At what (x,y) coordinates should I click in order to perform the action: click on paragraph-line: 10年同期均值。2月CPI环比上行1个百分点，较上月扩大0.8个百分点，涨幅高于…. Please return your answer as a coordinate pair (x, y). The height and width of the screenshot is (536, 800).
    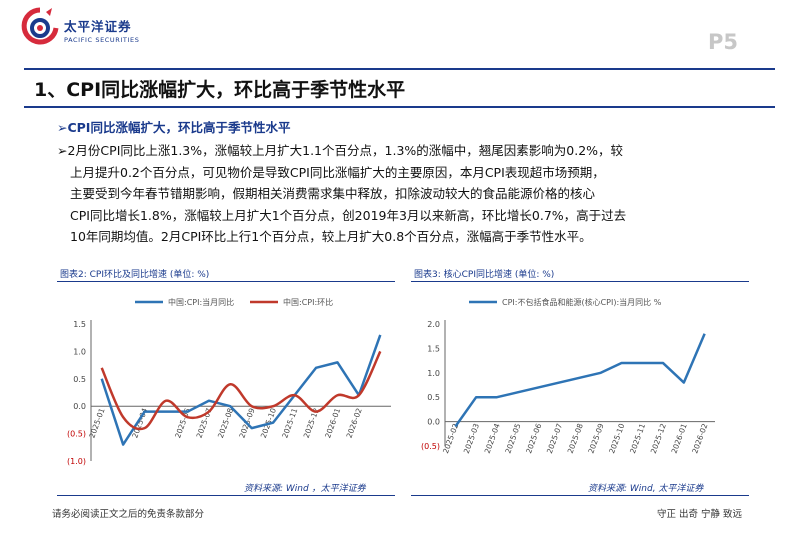
    Looking at the image, I should click on (331, 236).